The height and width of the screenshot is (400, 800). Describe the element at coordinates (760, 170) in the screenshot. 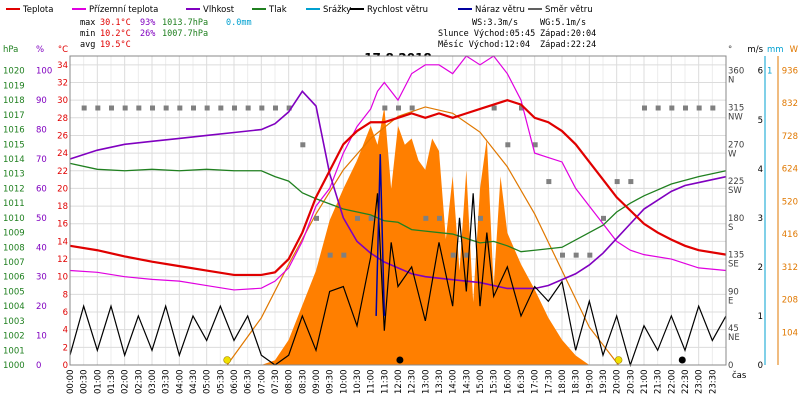

I see `axis-wind-tick: 4` at that location.